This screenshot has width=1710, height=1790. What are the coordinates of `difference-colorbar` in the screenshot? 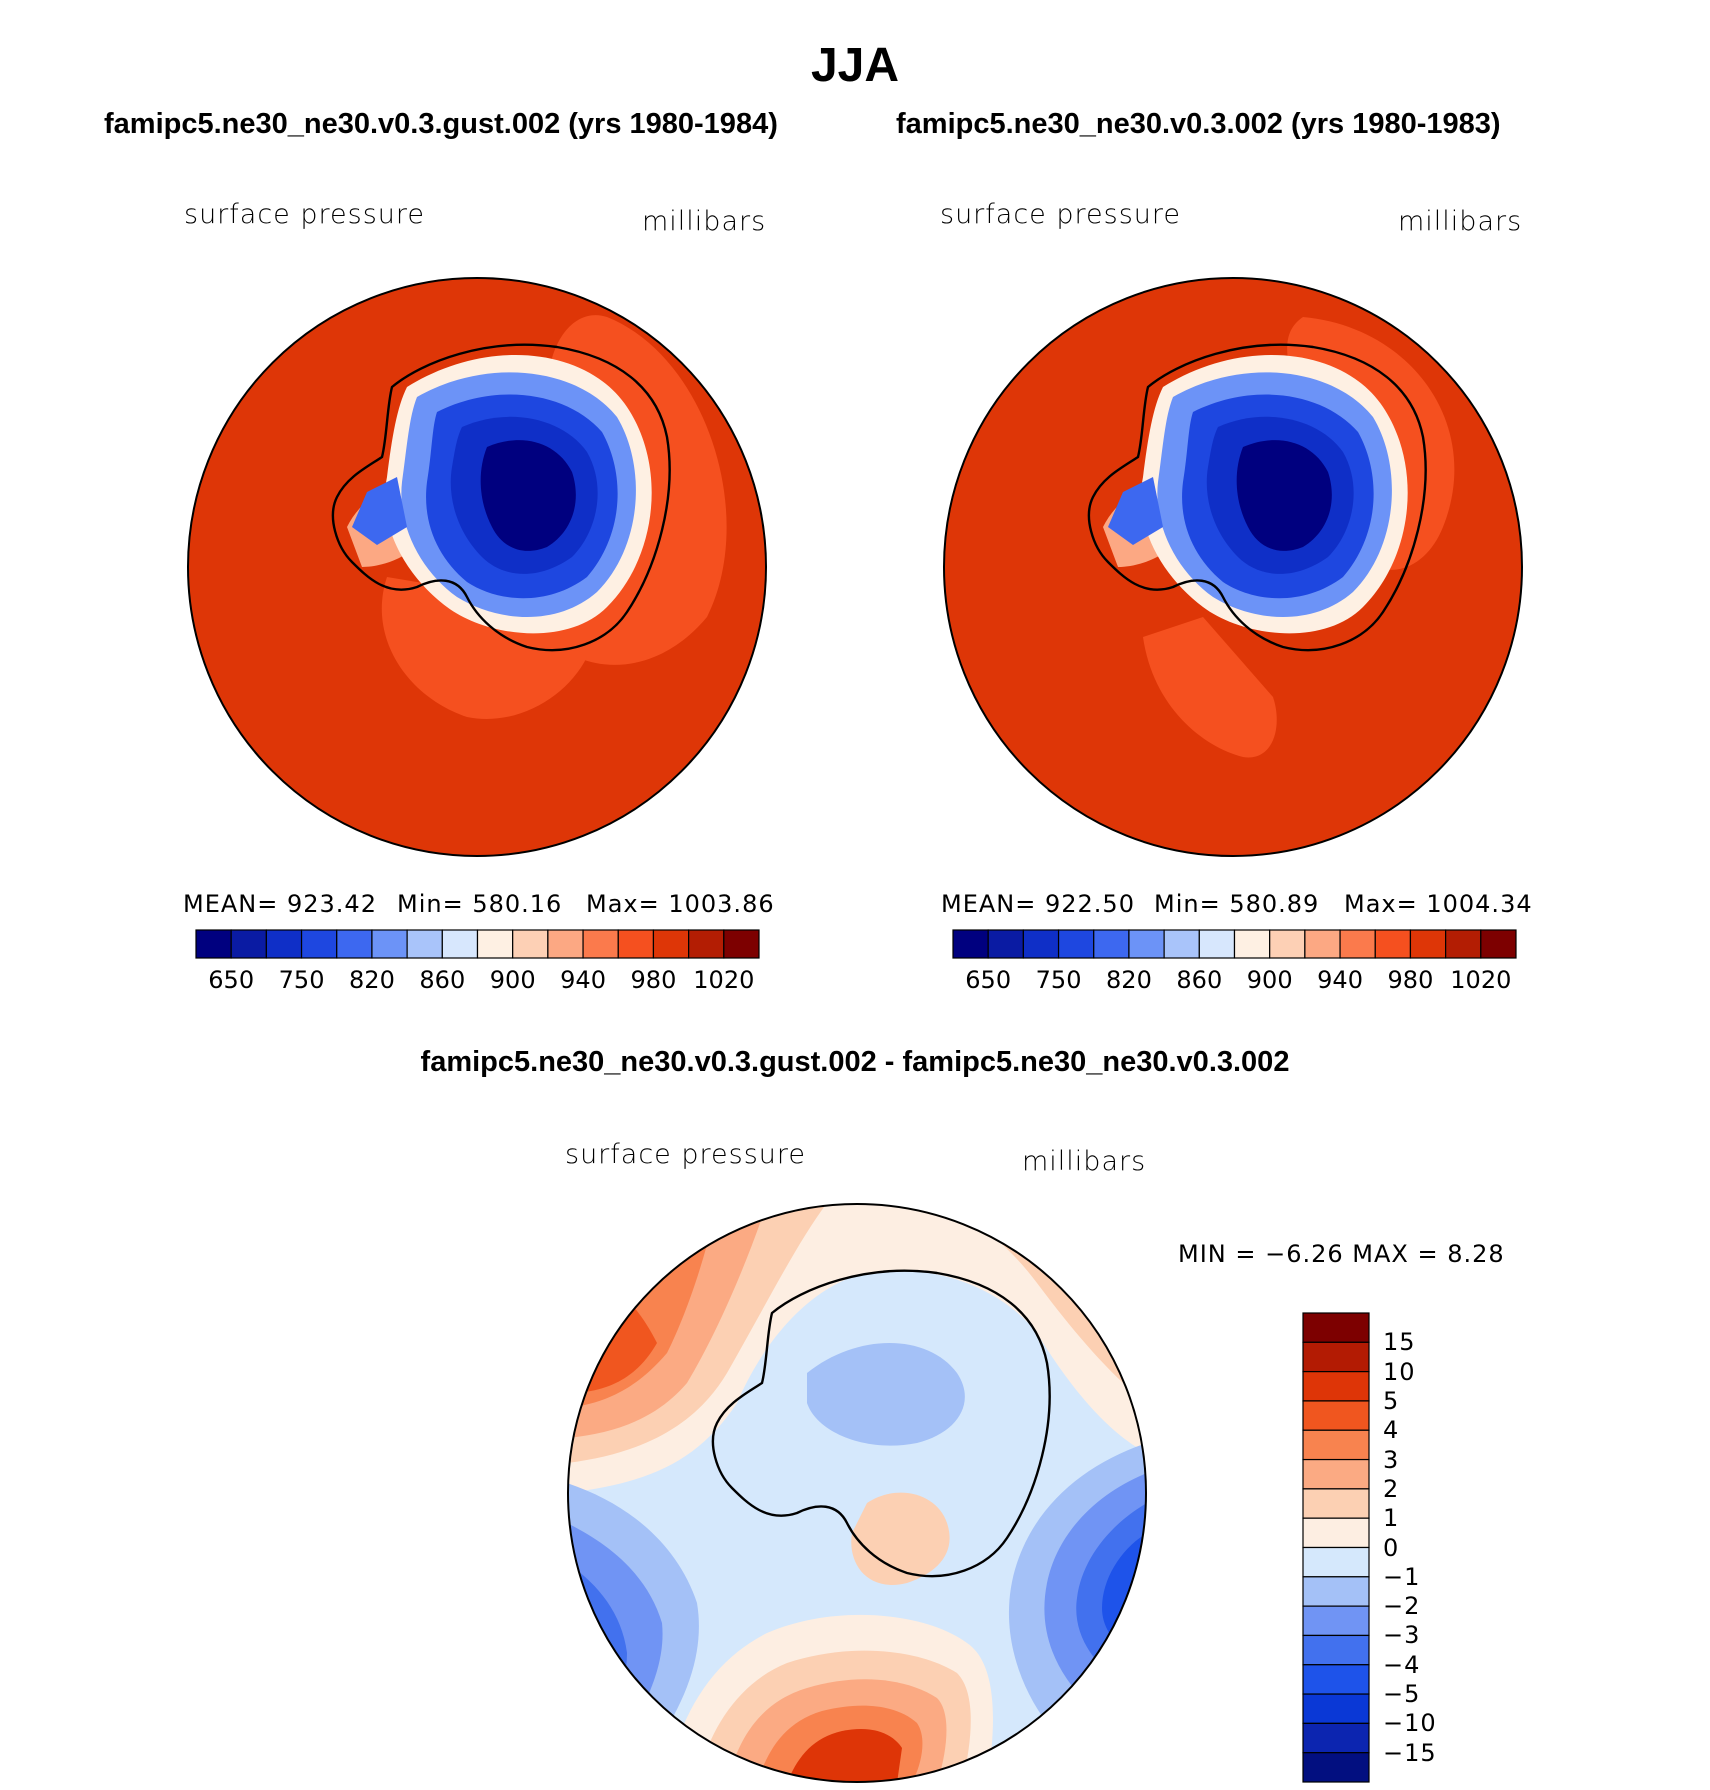 It's located at (1336, 1547).